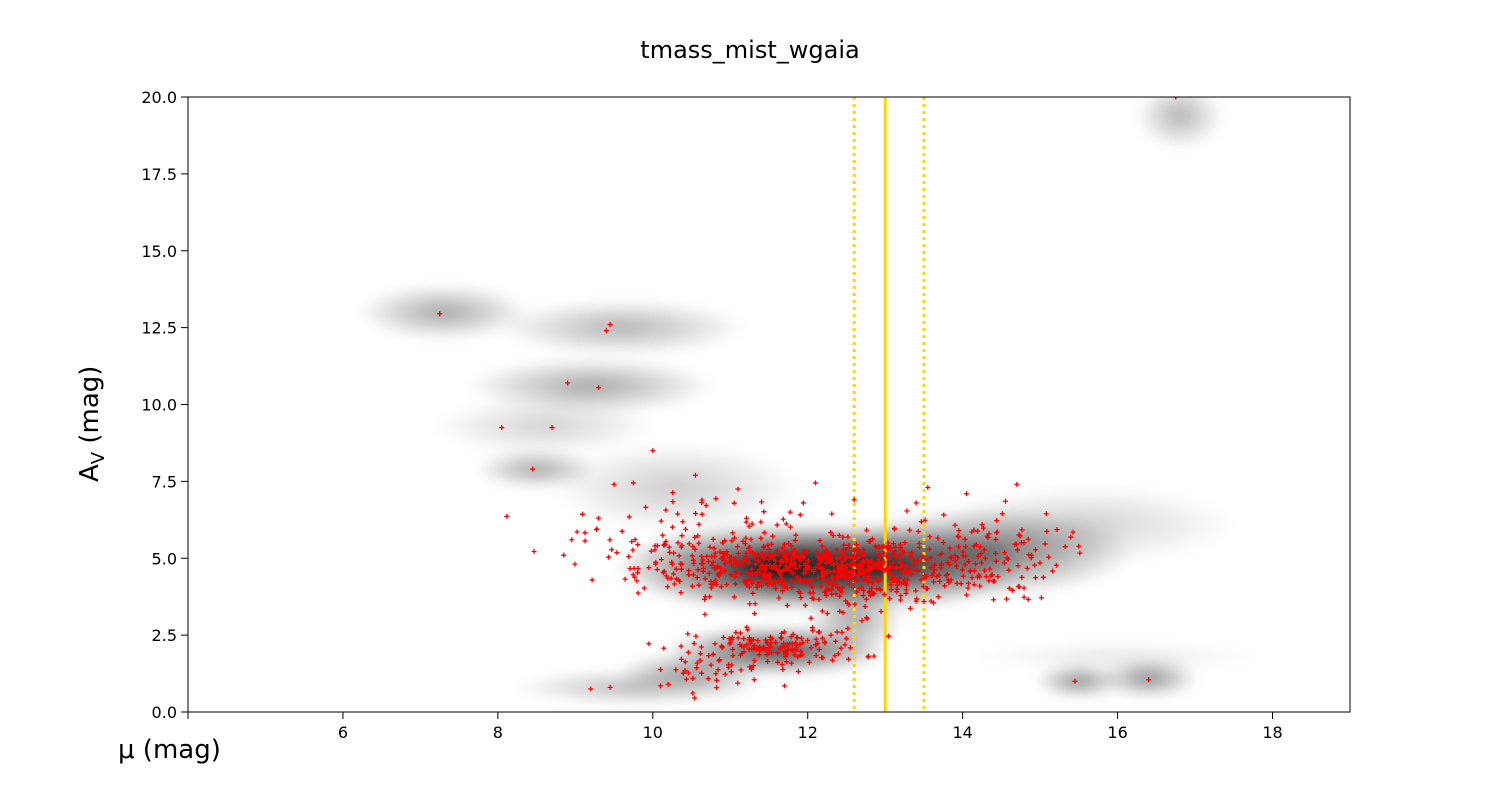  Describe the element at coordinates (164, 558) in the screenshot. I see `y-tick-label: 5.0` at that location.